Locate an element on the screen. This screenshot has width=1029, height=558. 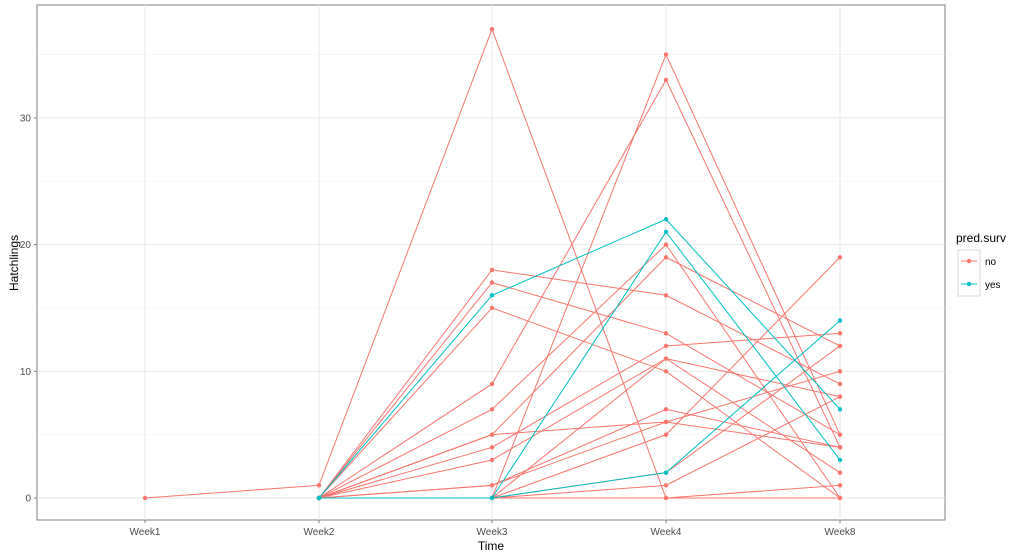
y-tick-label: 20 is located at coordinates (26, 245).